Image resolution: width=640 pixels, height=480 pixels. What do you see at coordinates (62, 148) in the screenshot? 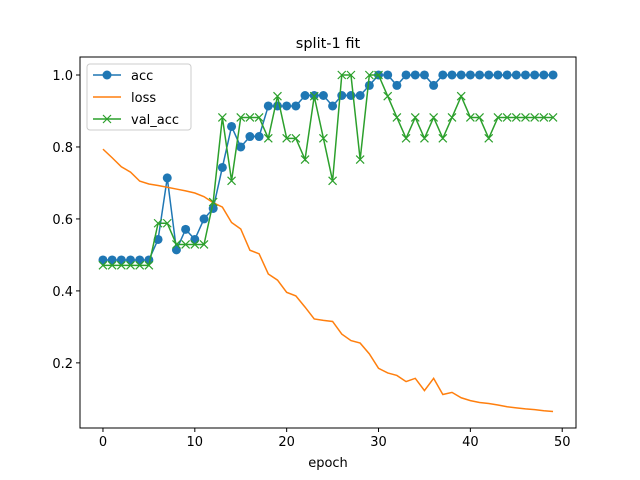
I see `y-tick-label: 0.8` at bounding box center [62, 148].